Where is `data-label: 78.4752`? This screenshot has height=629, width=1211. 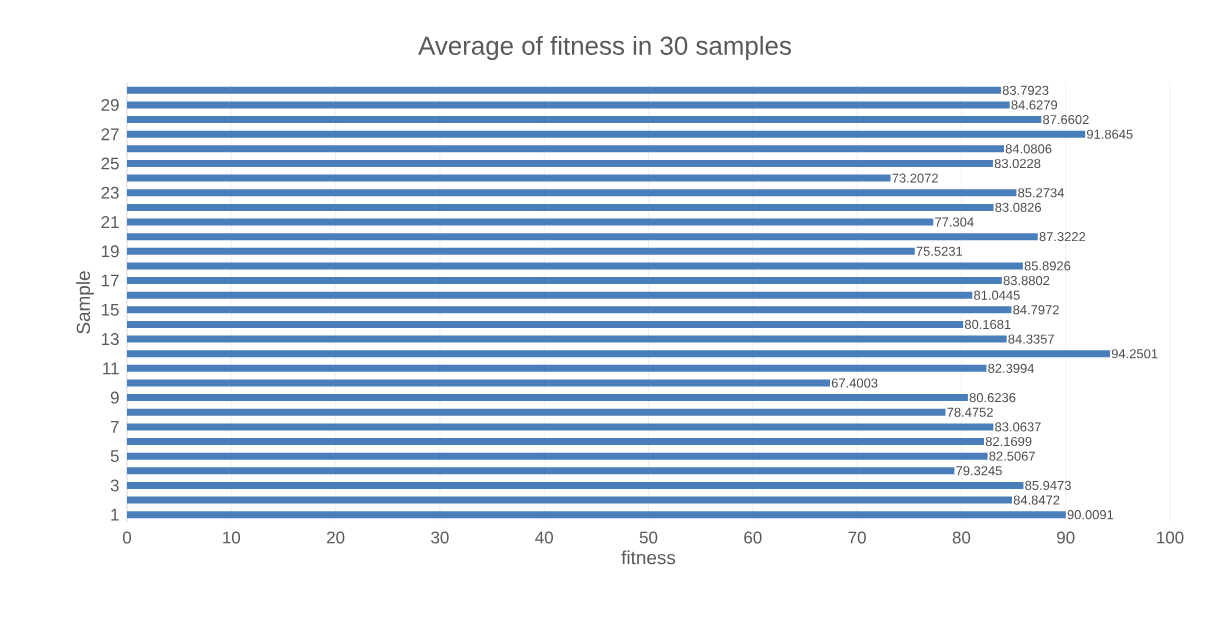
data-label: 78.4752 is located at coordinates (970, 412).